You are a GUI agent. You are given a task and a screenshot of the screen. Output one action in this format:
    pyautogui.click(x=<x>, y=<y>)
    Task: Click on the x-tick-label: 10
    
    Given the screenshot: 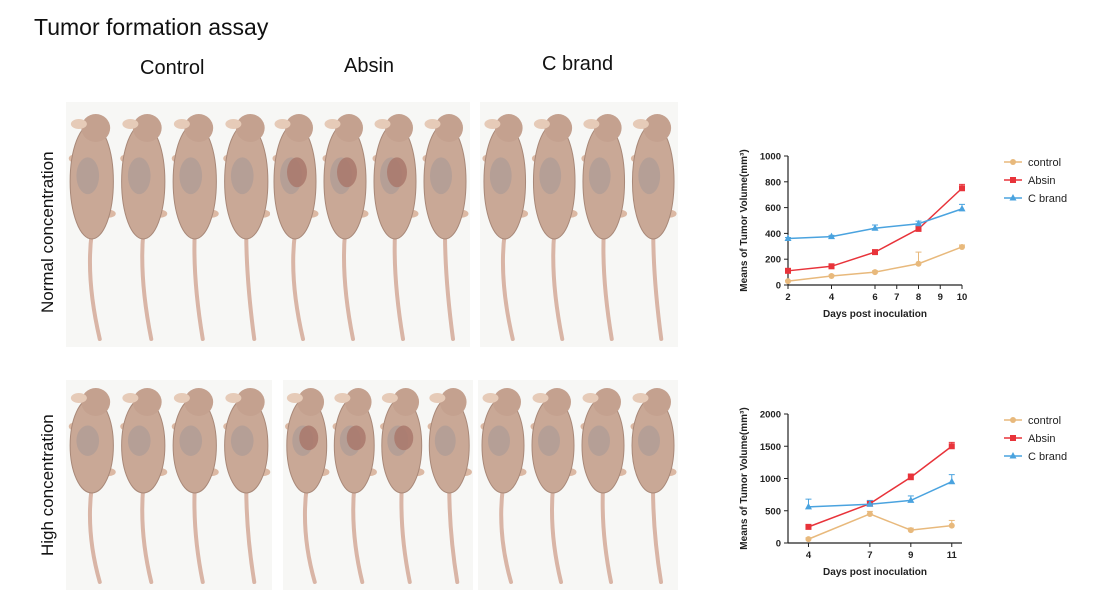 What is the action you would take?
    pyautogui.click(x=962, y=297)
    